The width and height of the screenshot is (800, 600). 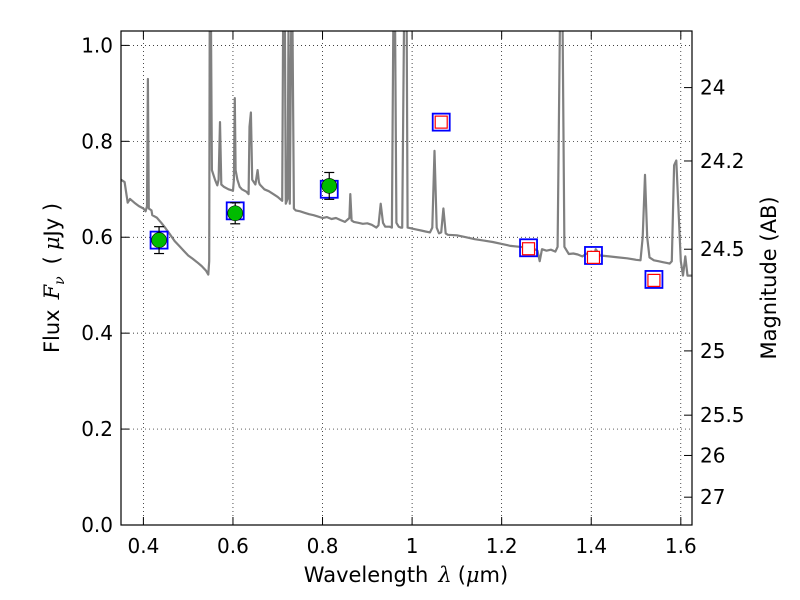 What do you see at coordinates (52, 260) in the screenshot?
I see `y-axis-label-unit-open: (` at bounding box center [52, 260].